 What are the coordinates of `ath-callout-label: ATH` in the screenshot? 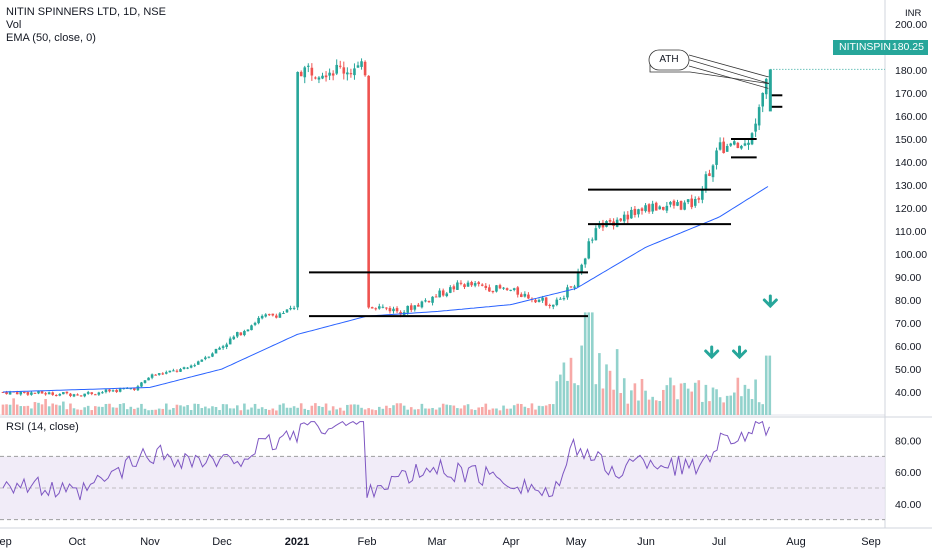 It's located at (669, 59).